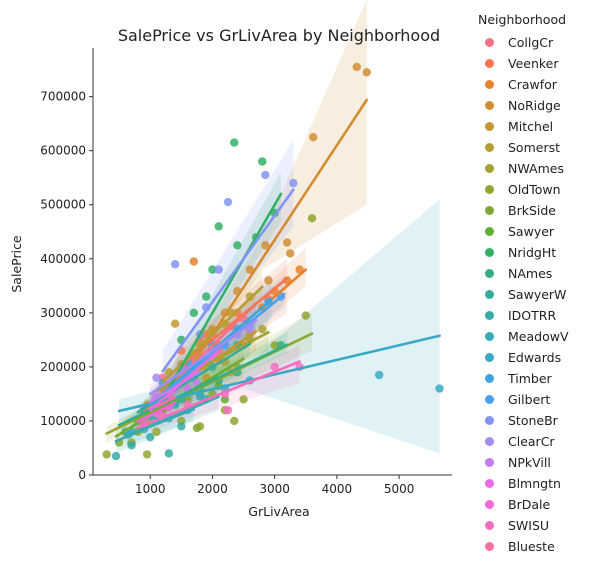 The image size is (592, 572). Describe the element at coordinates (534, 252) in the screenshot. I see `legend-item-nridght: NridgHt` at that location.